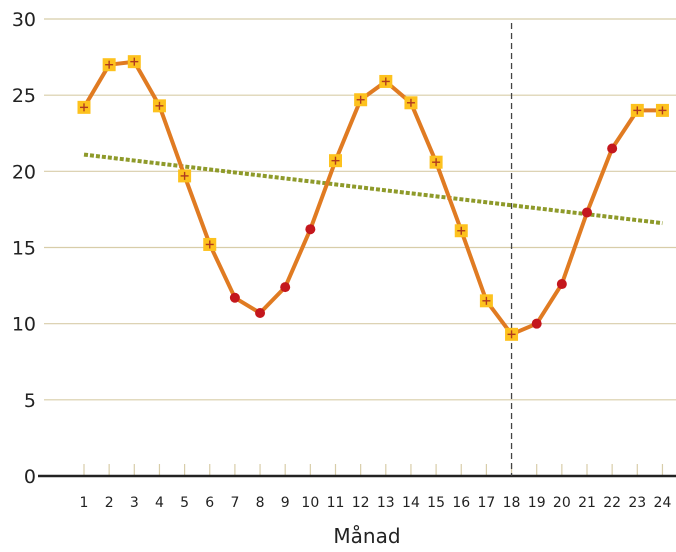 Image resolution: width=676 pixels, height=552 pixels. Describe the element at coordinates (512, 503) in the screenshot. I see `x-tick-label: 18` at that location.